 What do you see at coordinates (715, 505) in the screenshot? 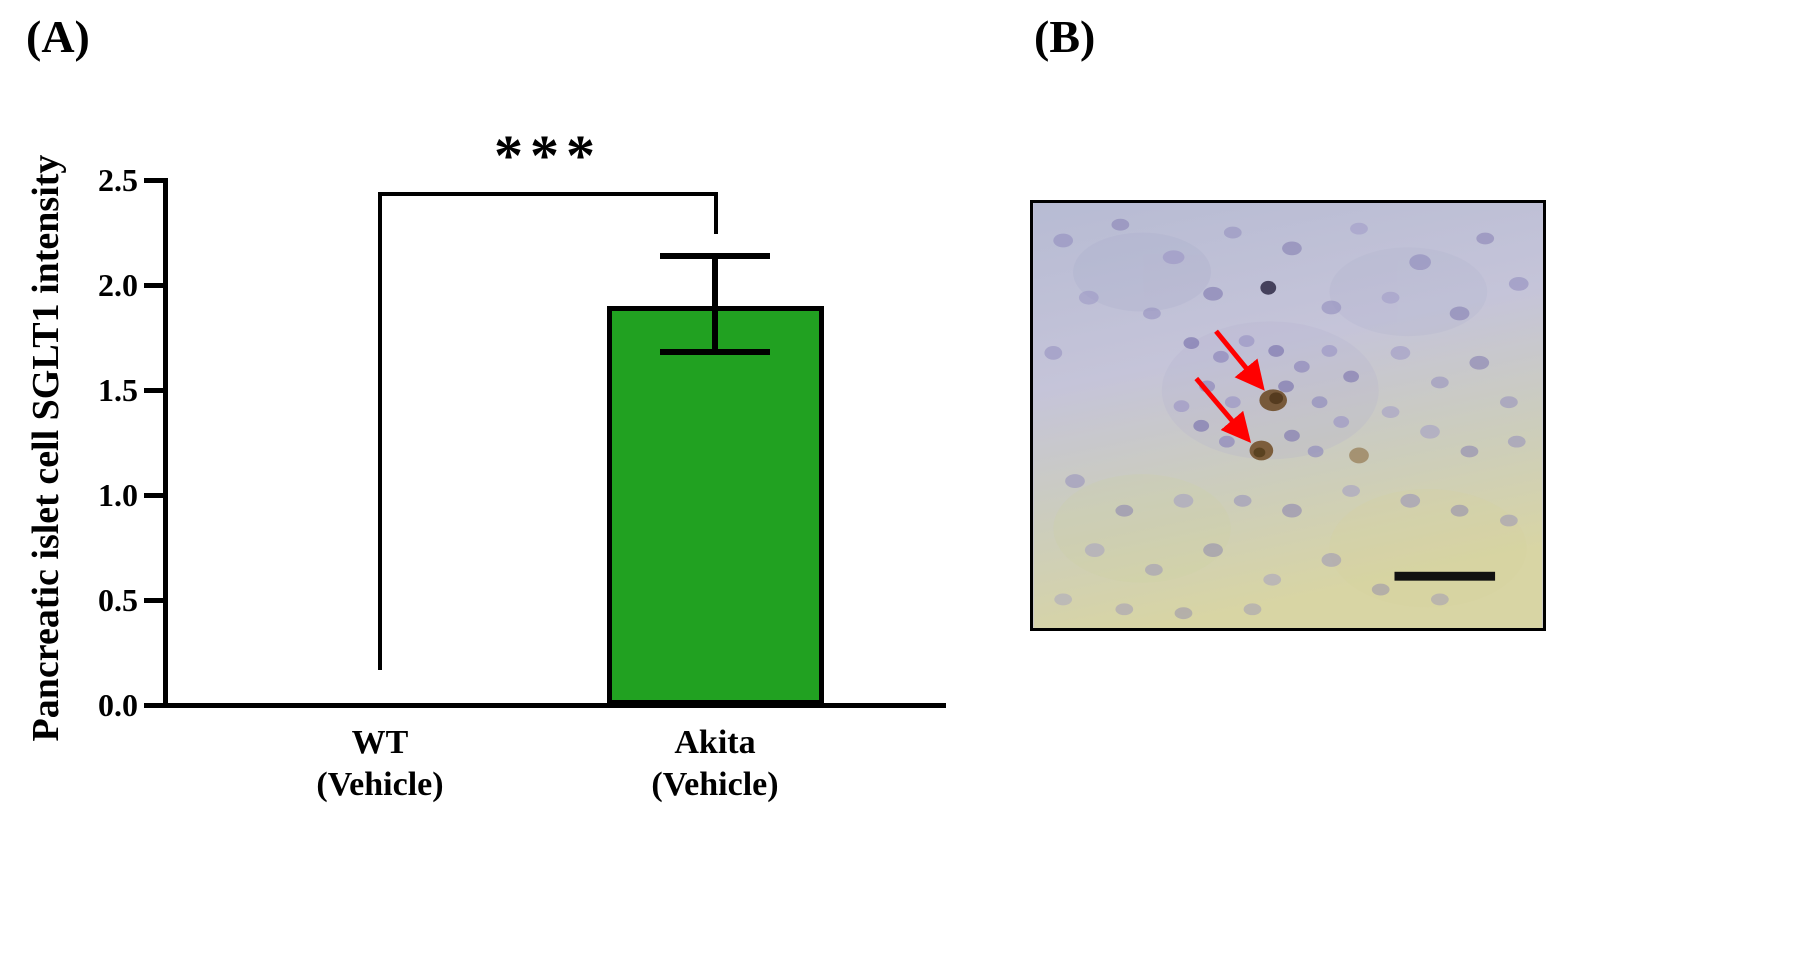
I see `bar-akita` at bounding box center [715, 505].